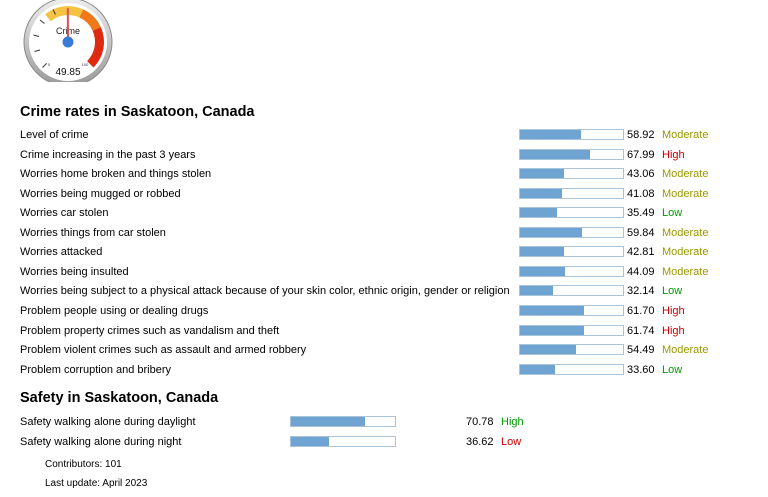 The image size is (768, 497). I want to click on safety-section-title: Safety in Saskatoon, Canada, so click(119, 398).